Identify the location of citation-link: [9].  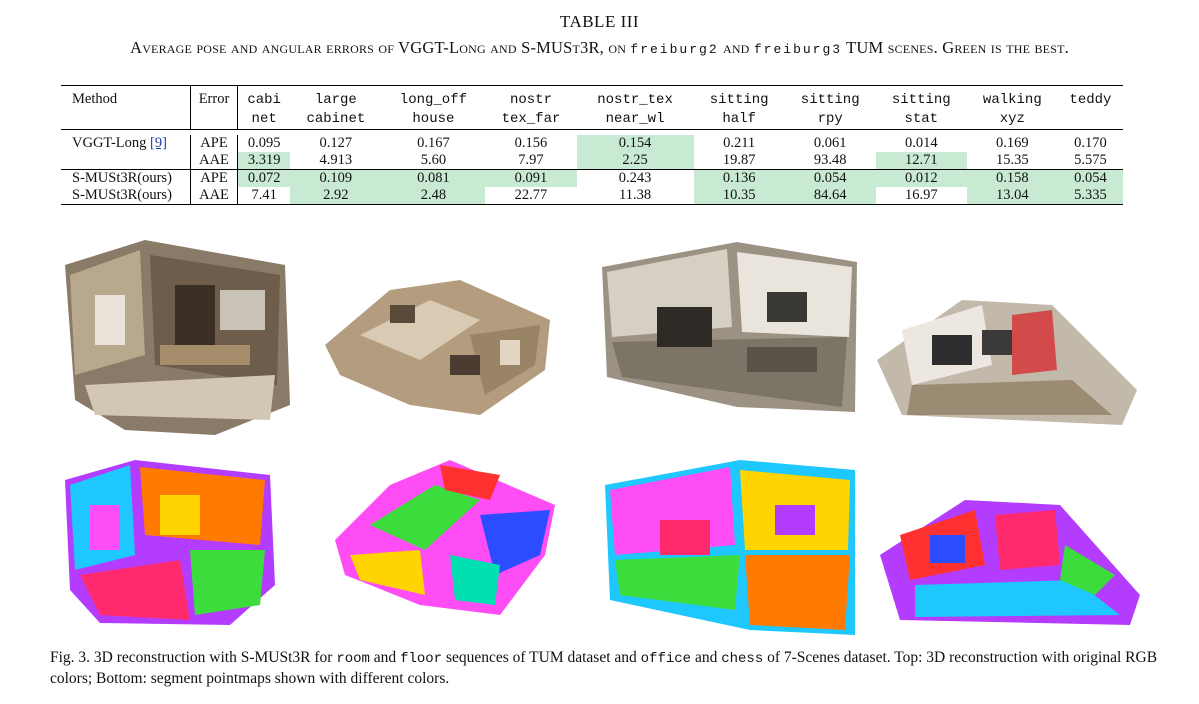
(158, 143).